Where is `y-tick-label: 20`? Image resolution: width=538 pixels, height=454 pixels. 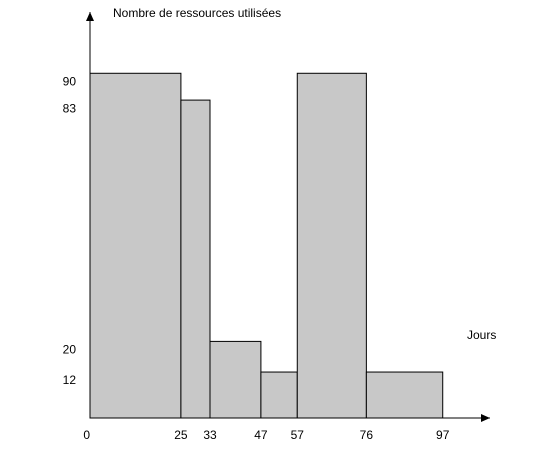
y-tick-label: 20 is located at coordinates (70, 350).